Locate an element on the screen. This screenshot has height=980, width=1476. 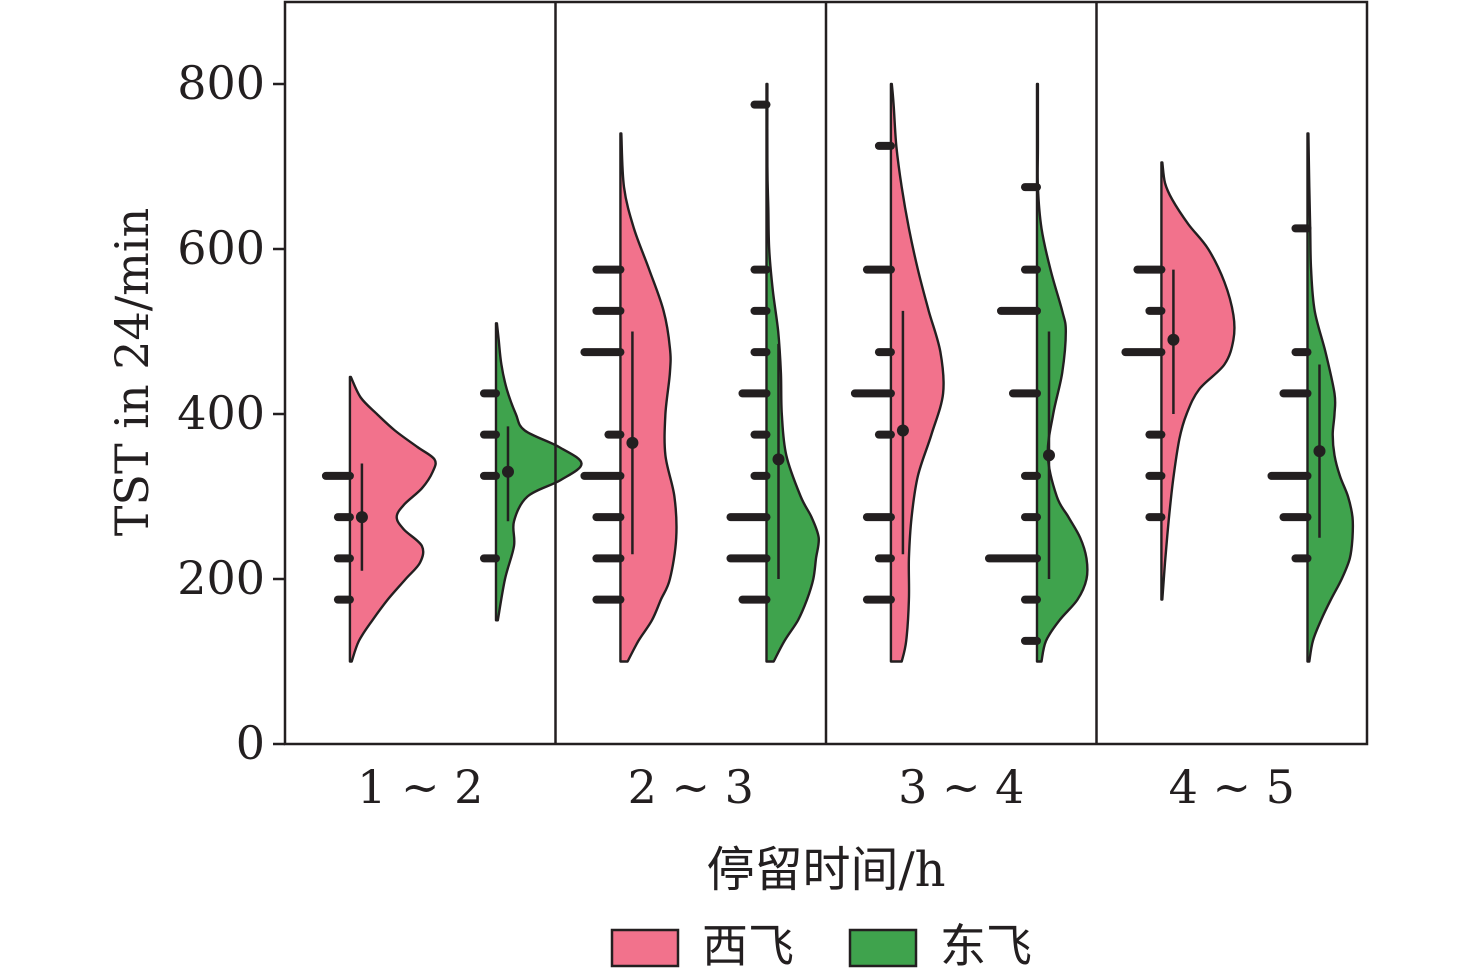
legend-item-east: 东飞 is located at coordinates (940, 946).